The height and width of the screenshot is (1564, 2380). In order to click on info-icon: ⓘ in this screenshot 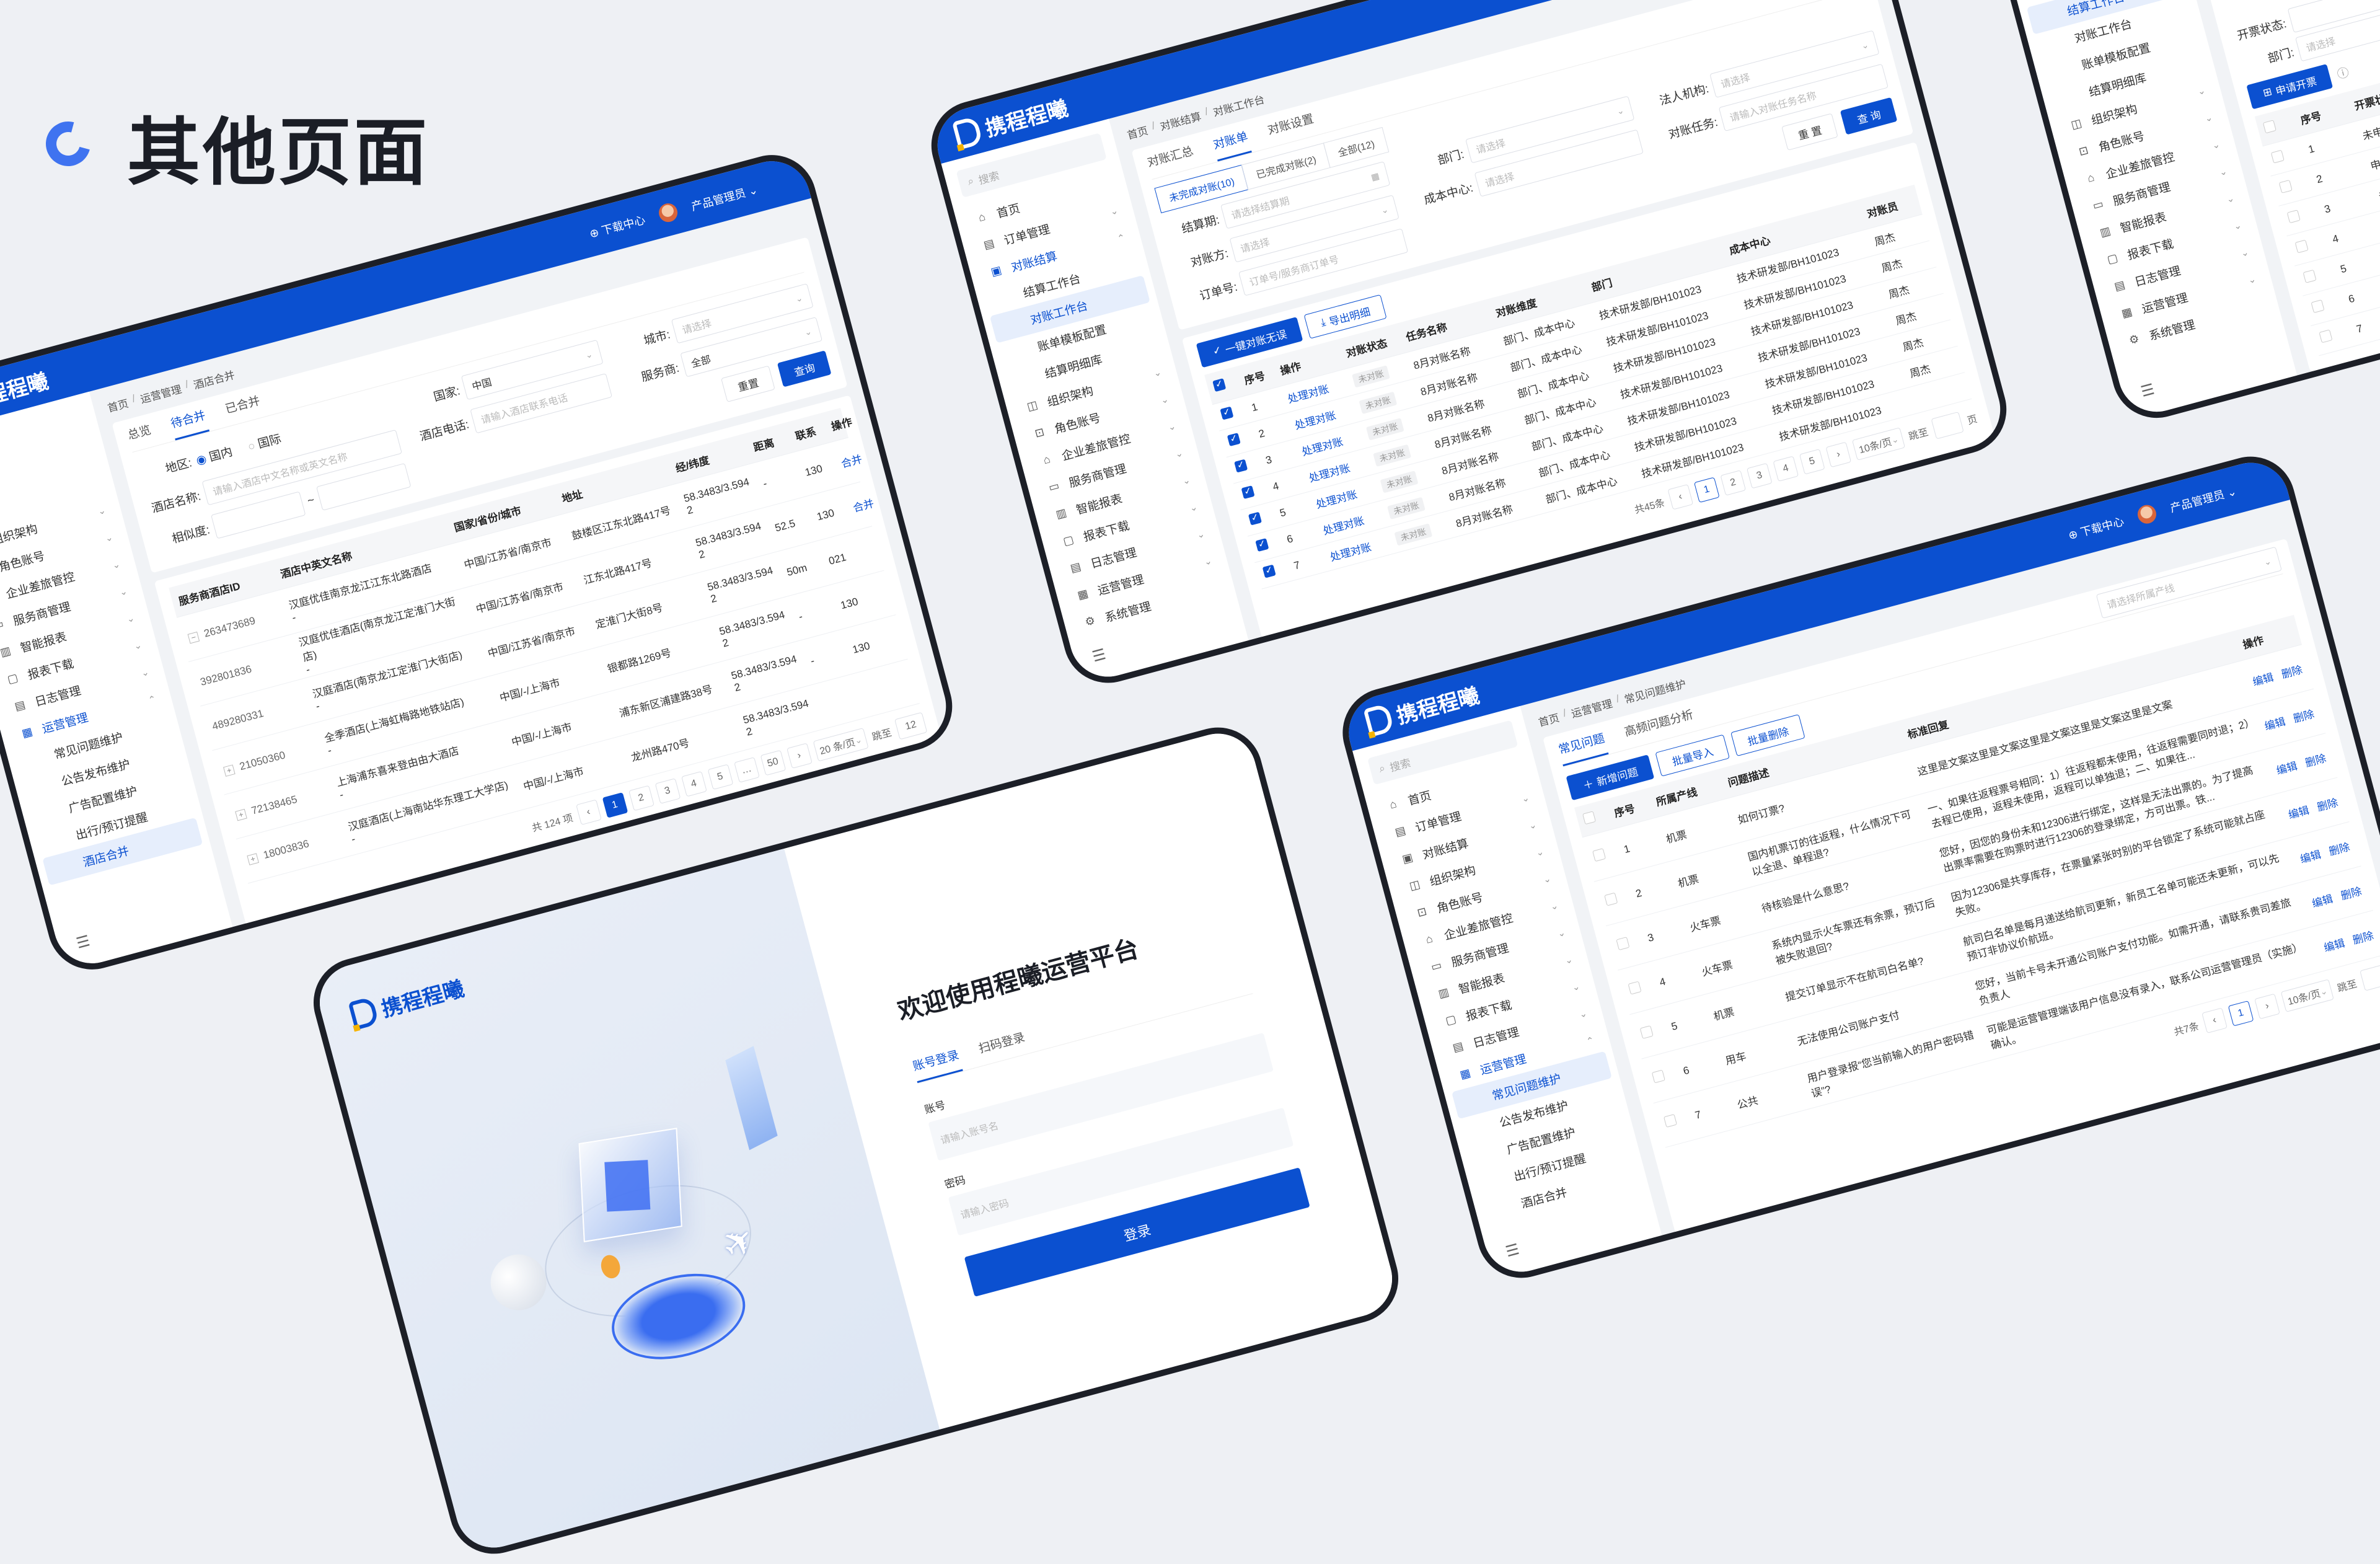, I will do `click(2343, 74)`.